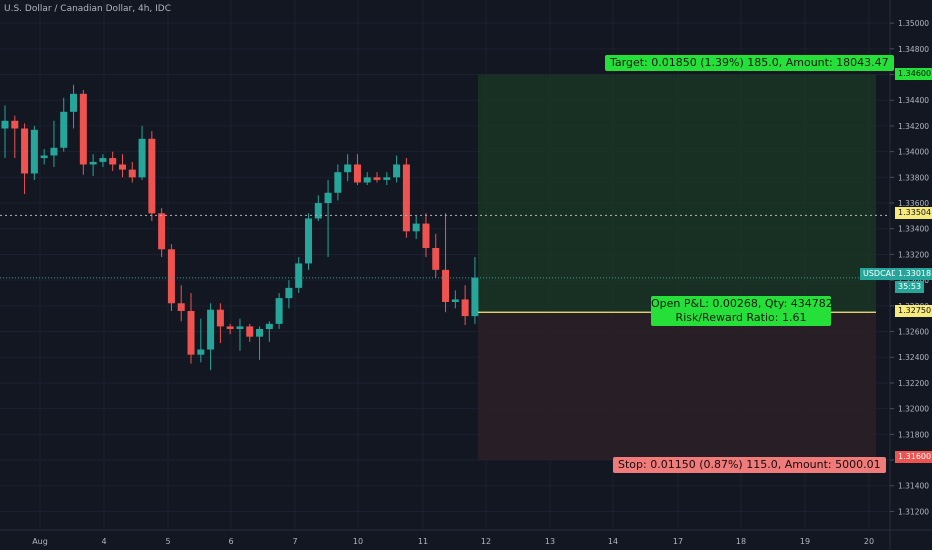 The width and height of the screenshot is (932, 550). Describe the element at coordinates (910, 287) in the screenshot. I see `countdown-tag: 35:53` at that location.